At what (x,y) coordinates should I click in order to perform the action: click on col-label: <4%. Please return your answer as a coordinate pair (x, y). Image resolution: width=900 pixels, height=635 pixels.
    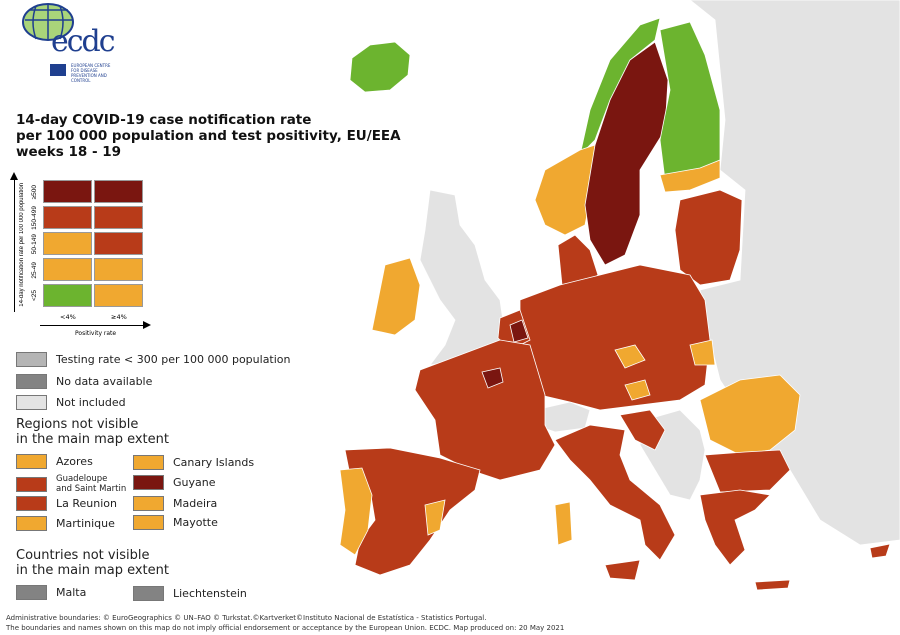
    Looking at the image, I should click on (68, 317).